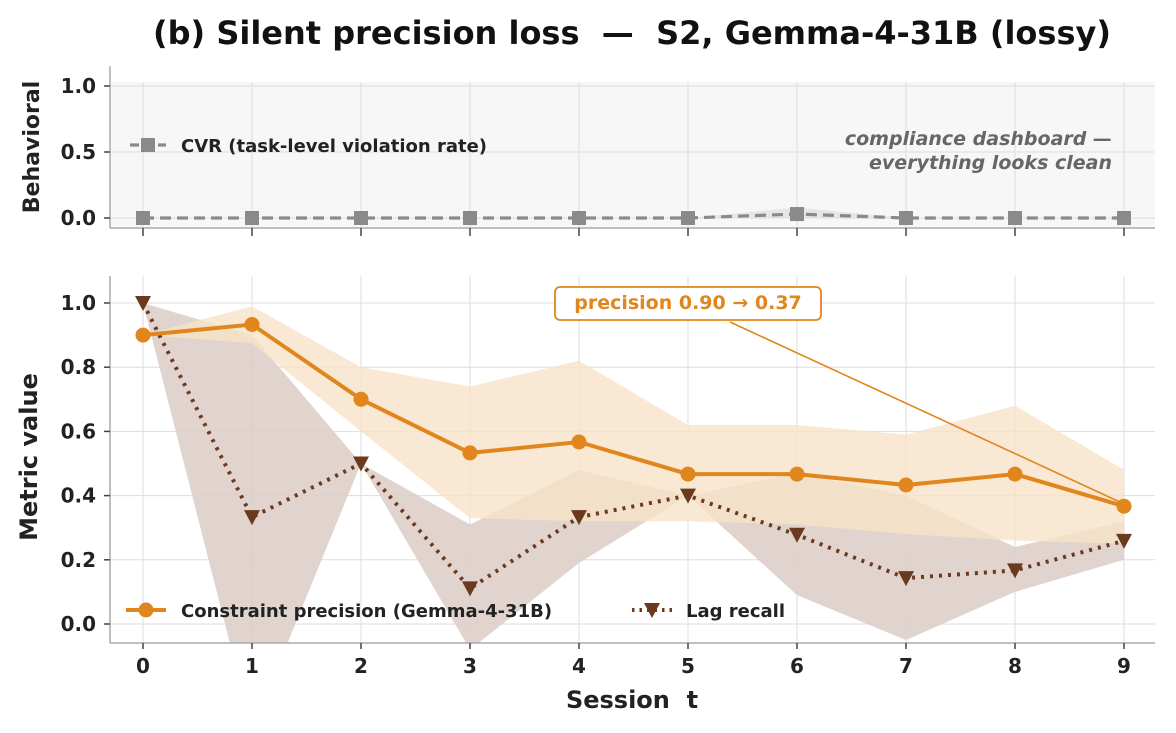  What do you see at coordinates (470, 666) in the screenshot?
I see `x-tick-label-3: 3` at bounding box center [470, 666].